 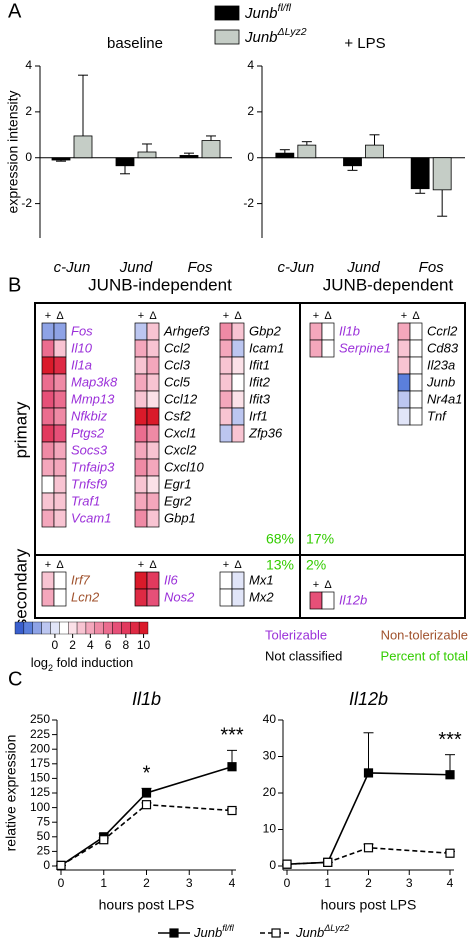 I want to click on gene-label: Fos, so click(x=82, y=330).